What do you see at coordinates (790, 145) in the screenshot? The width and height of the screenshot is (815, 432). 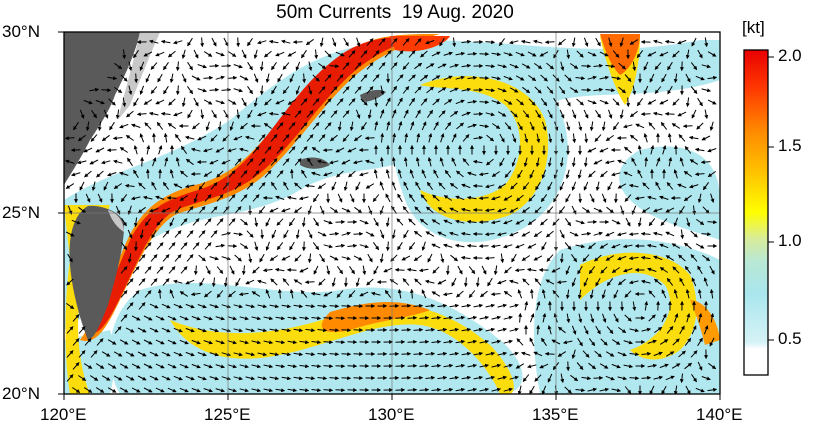 I see `colorbar-tick-1-5: 1.5` at bounding box center [790, 145].